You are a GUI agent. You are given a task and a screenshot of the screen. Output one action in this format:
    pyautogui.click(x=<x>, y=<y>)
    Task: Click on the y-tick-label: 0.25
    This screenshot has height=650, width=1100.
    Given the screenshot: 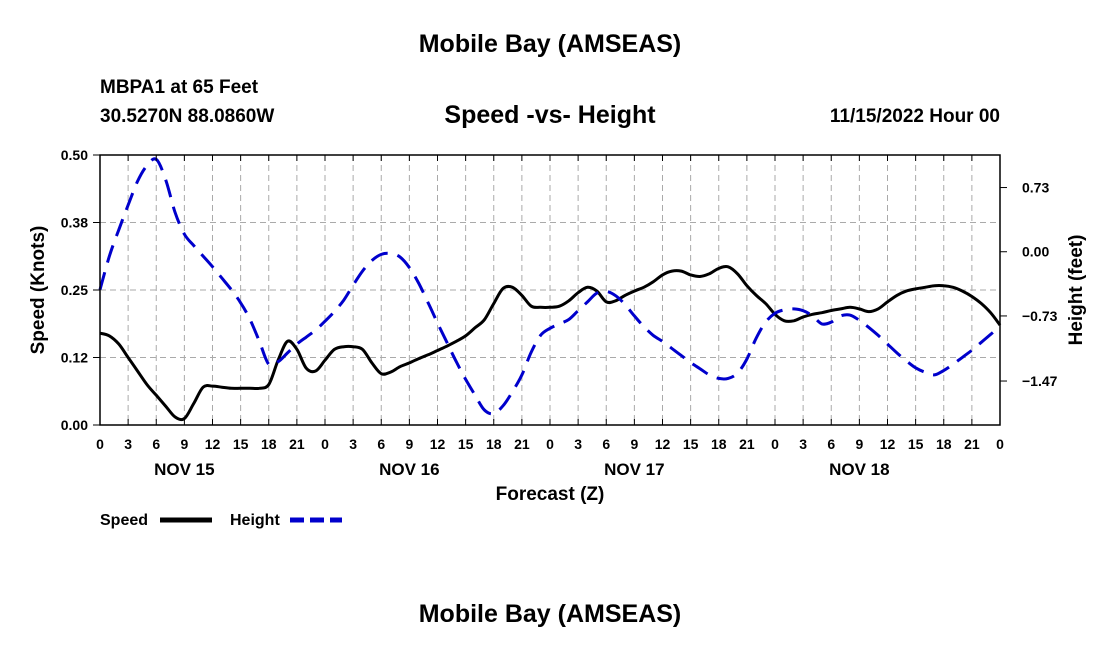 What is the action you would take?
    pyautogui.click(x=74, y=290)
    